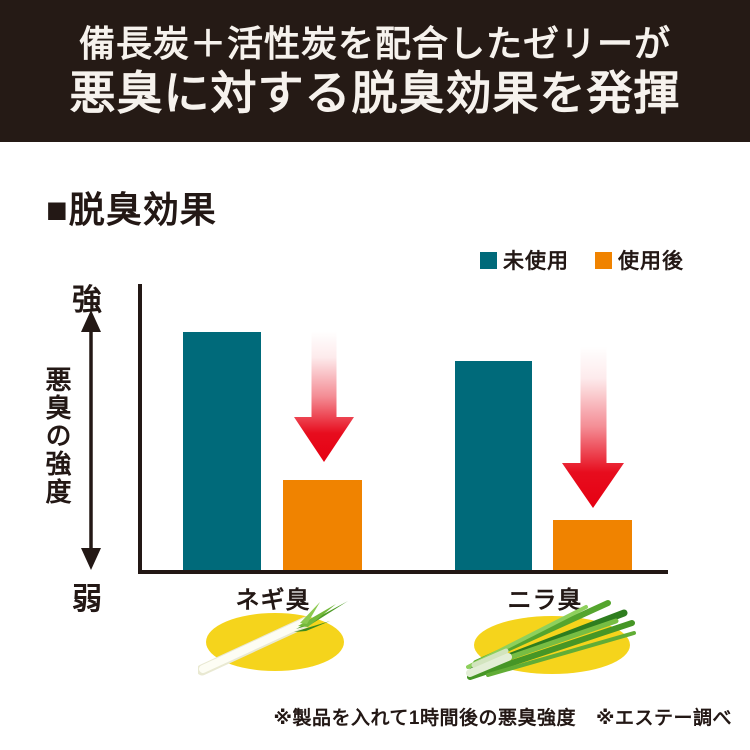 This screenshot has width=750, height=750. I want to click on footnote-source: ※エステー調べ, so click(664, 718).